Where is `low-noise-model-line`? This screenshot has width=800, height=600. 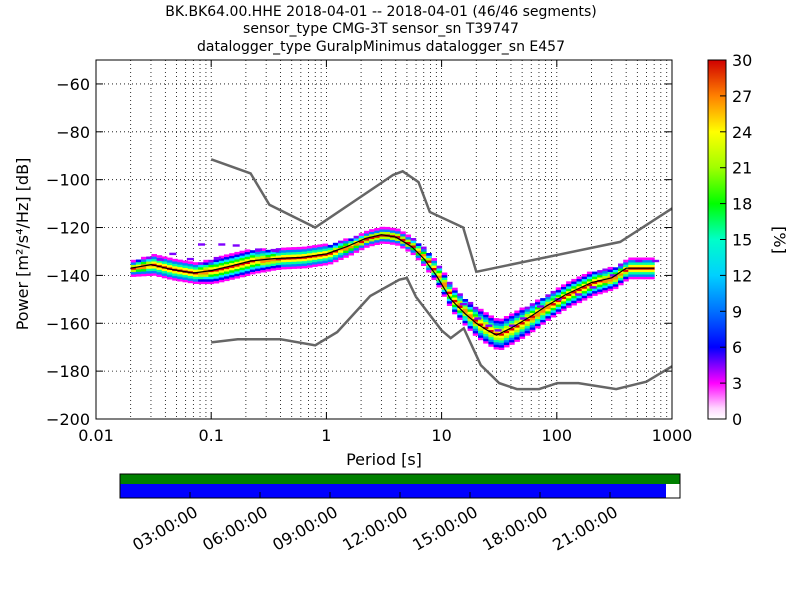 low-noise-model-line is located at coordinates (442, 333).